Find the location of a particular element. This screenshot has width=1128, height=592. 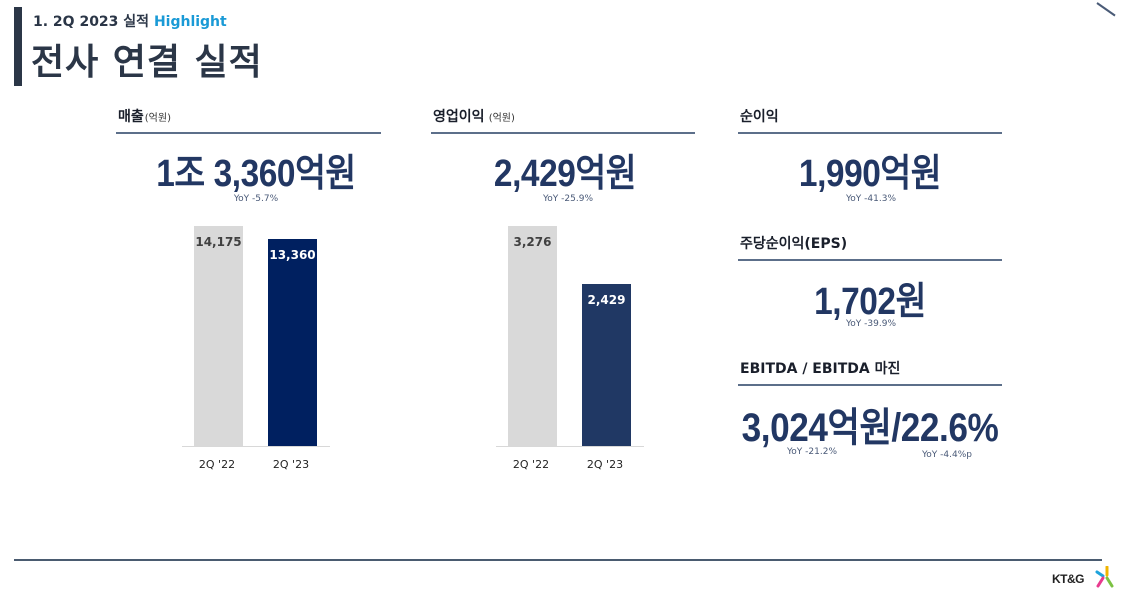

operating-profit-chart: 3,276 2,429 is located at coordinates (570, 336).